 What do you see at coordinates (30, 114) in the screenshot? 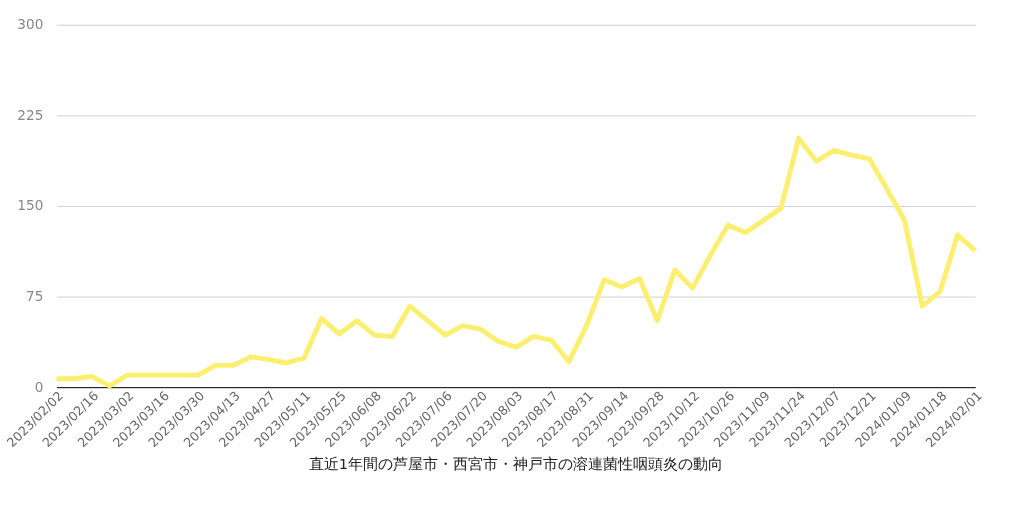
I see `y-tick-label: 225` at bounding box center [30, 114].